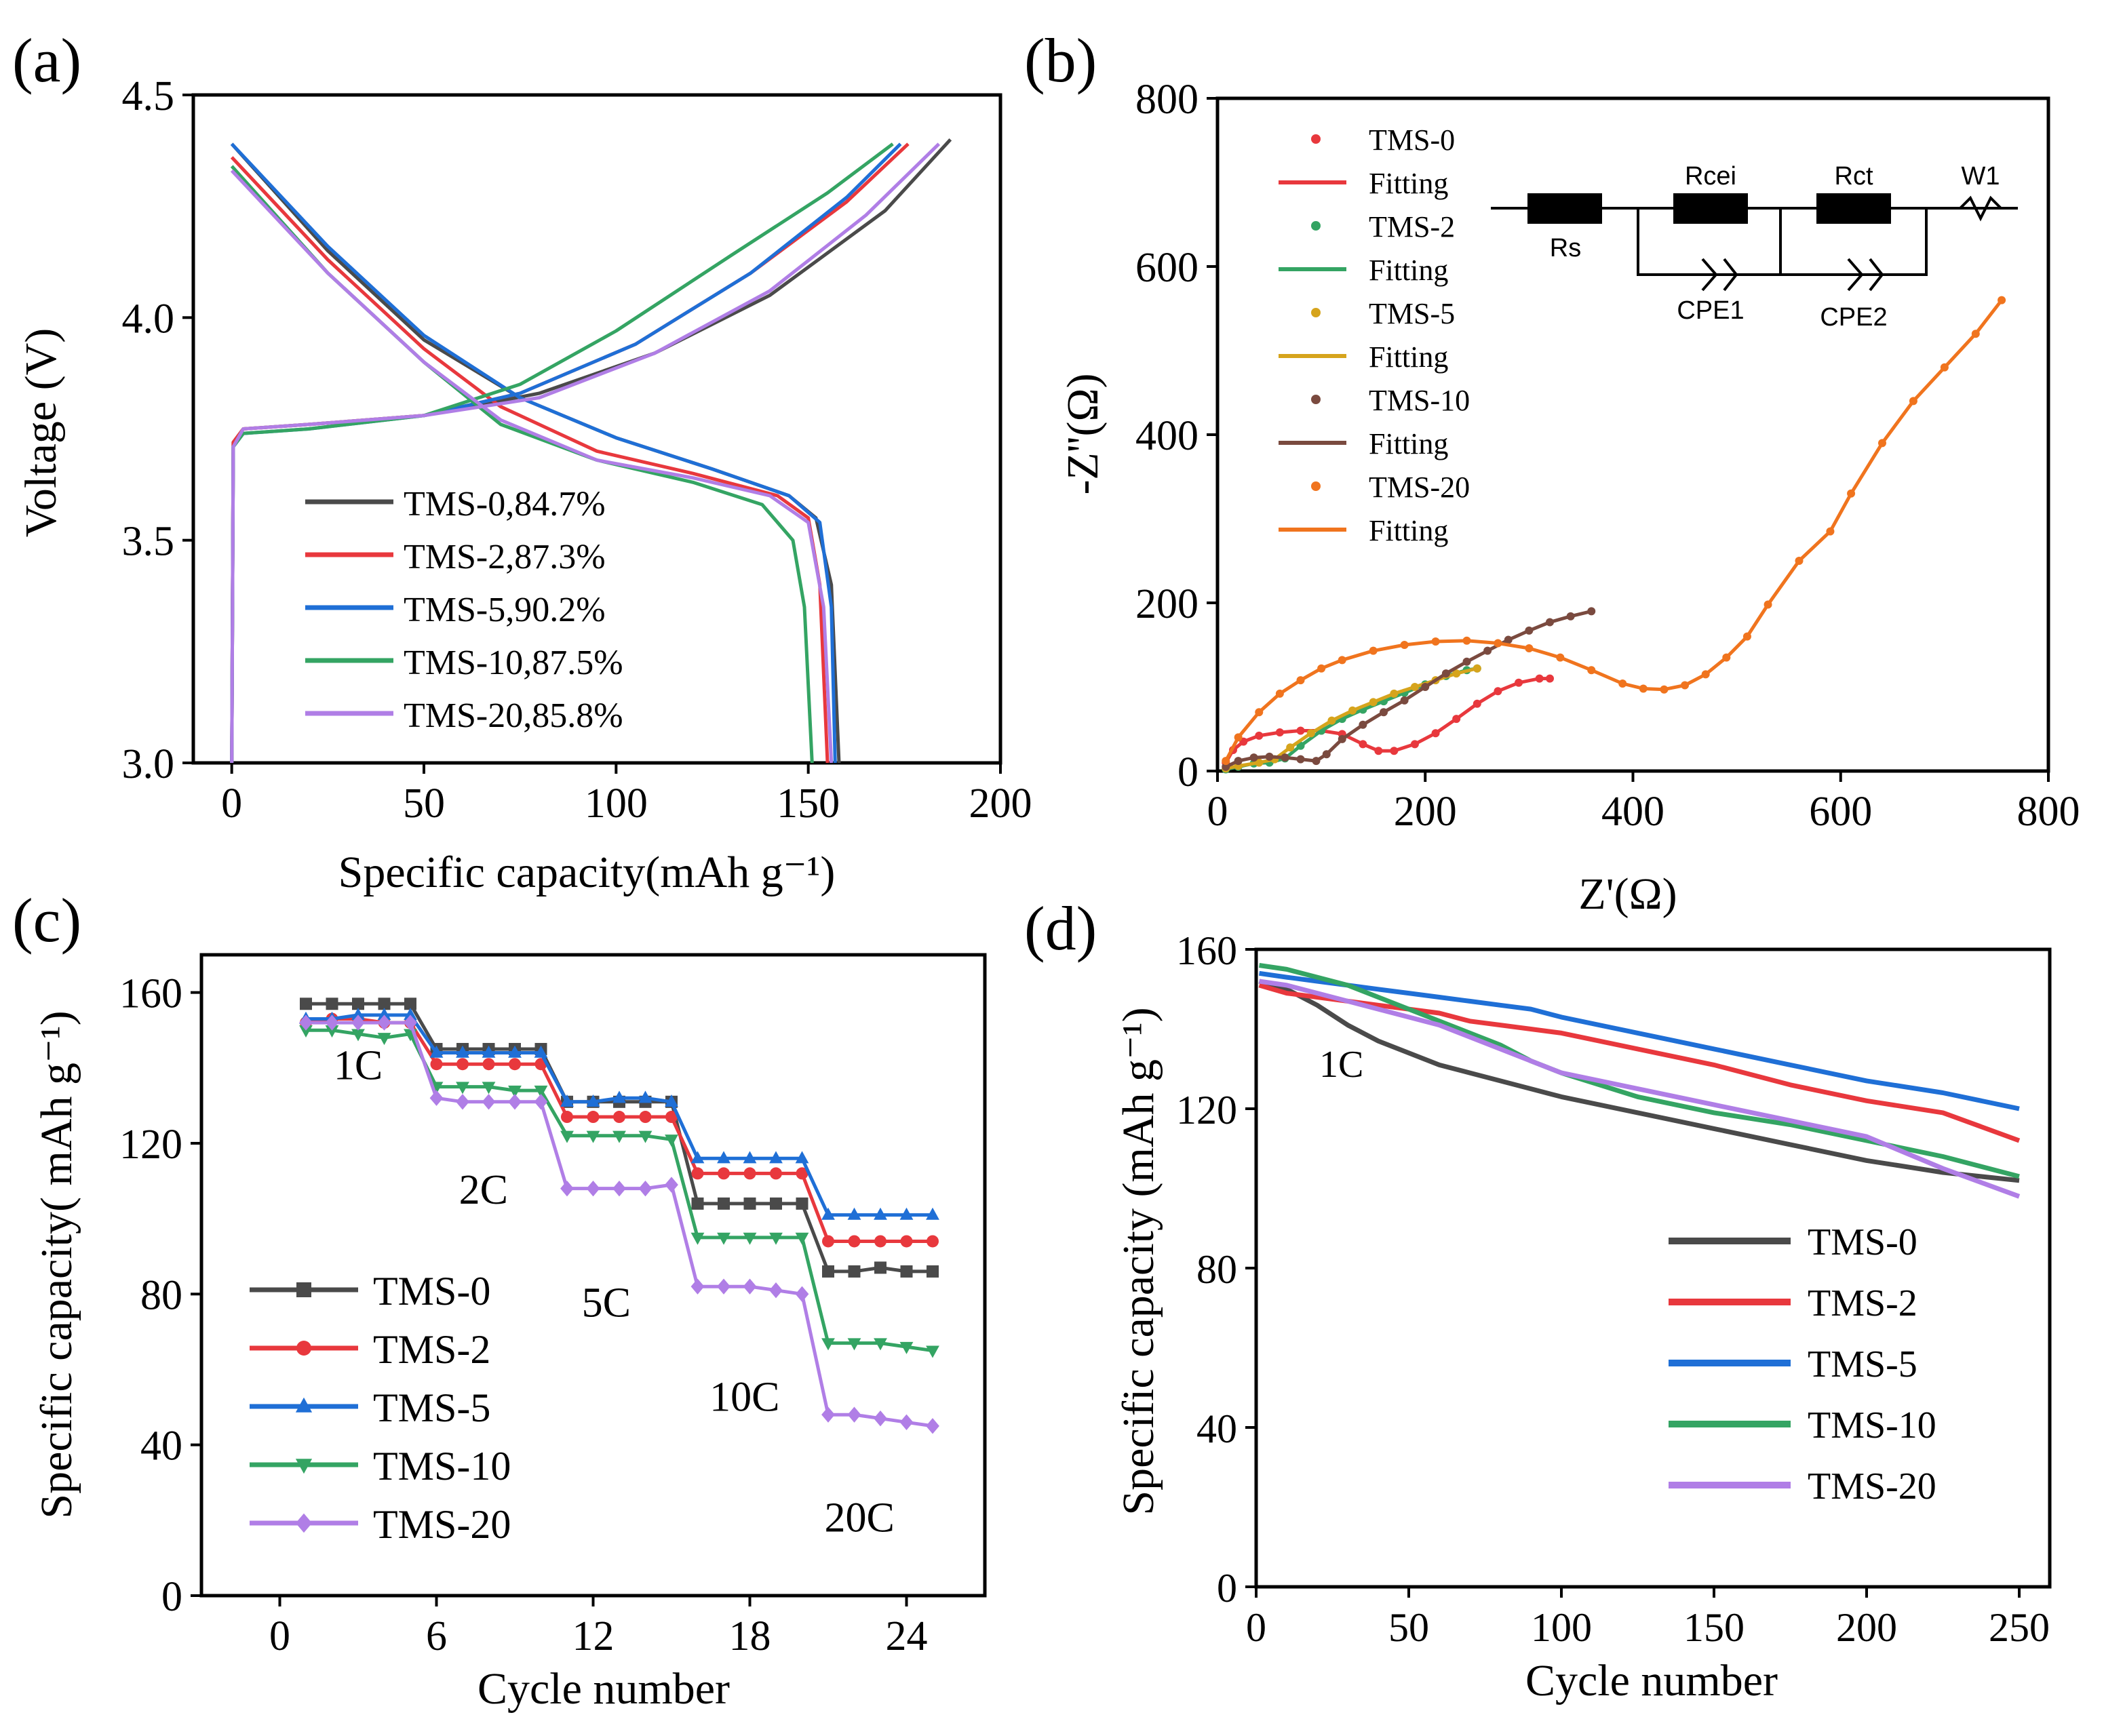 The image size is (2104, 1736). Describe the element at coordinates (505, 504) in the screenshot. I see `legend-label-a: TMS-0,84.7%` at that location.